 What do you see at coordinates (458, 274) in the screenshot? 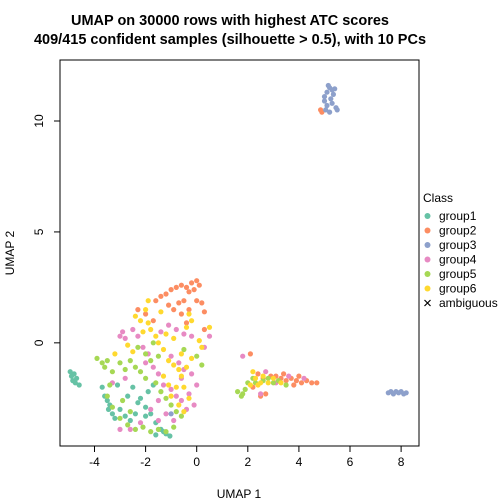
I see `legend-label-group5: group5` at bounding box center [458, 274].